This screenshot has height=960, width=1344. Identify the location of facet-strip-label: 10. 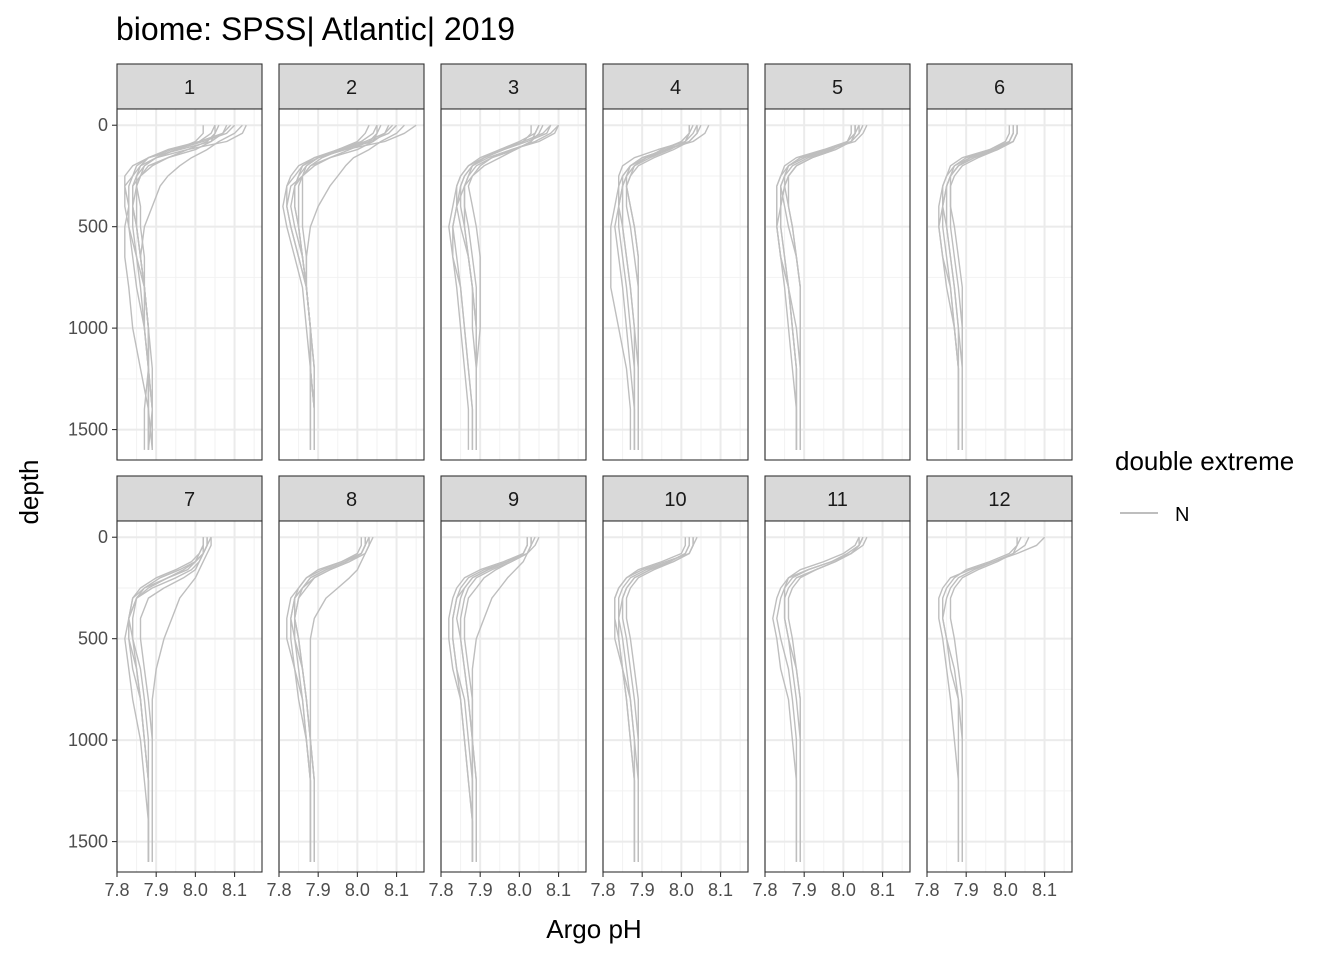
(675, 500).